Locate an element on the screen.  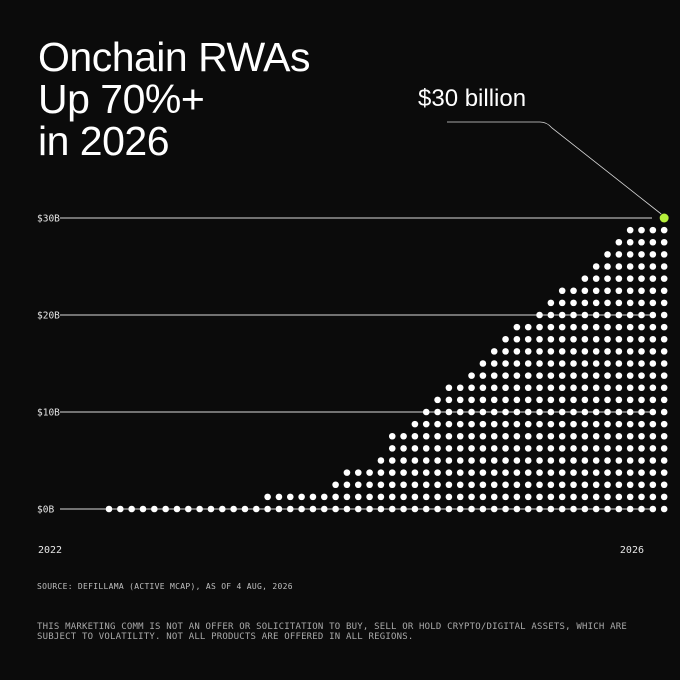
title-line-2: Up 70%+ is located at coordinates (121, 99).